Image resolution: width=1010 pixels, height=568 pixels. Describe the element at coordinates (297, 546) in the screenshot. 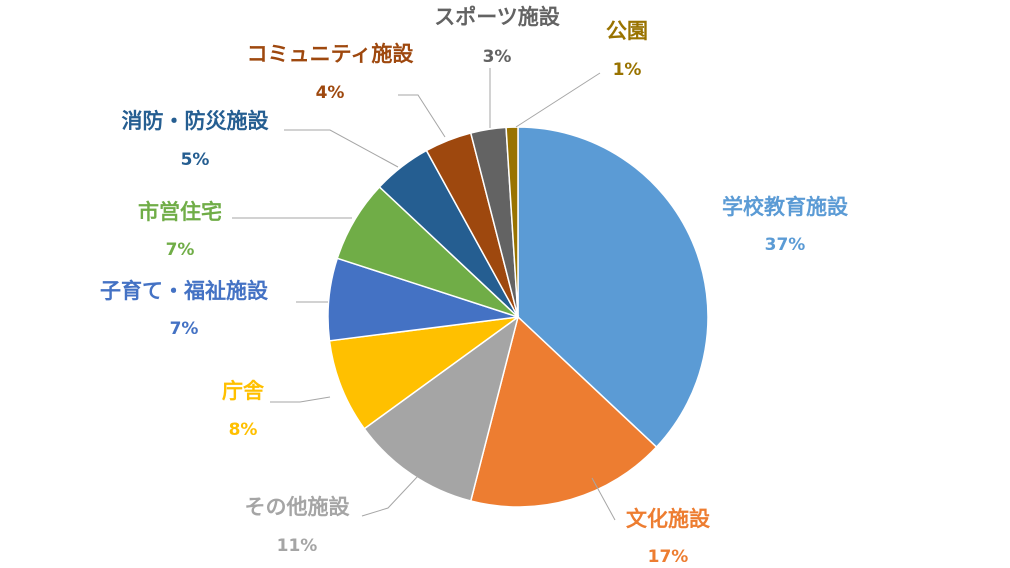

I see `slice-3-percent-label: 11%` at that location.